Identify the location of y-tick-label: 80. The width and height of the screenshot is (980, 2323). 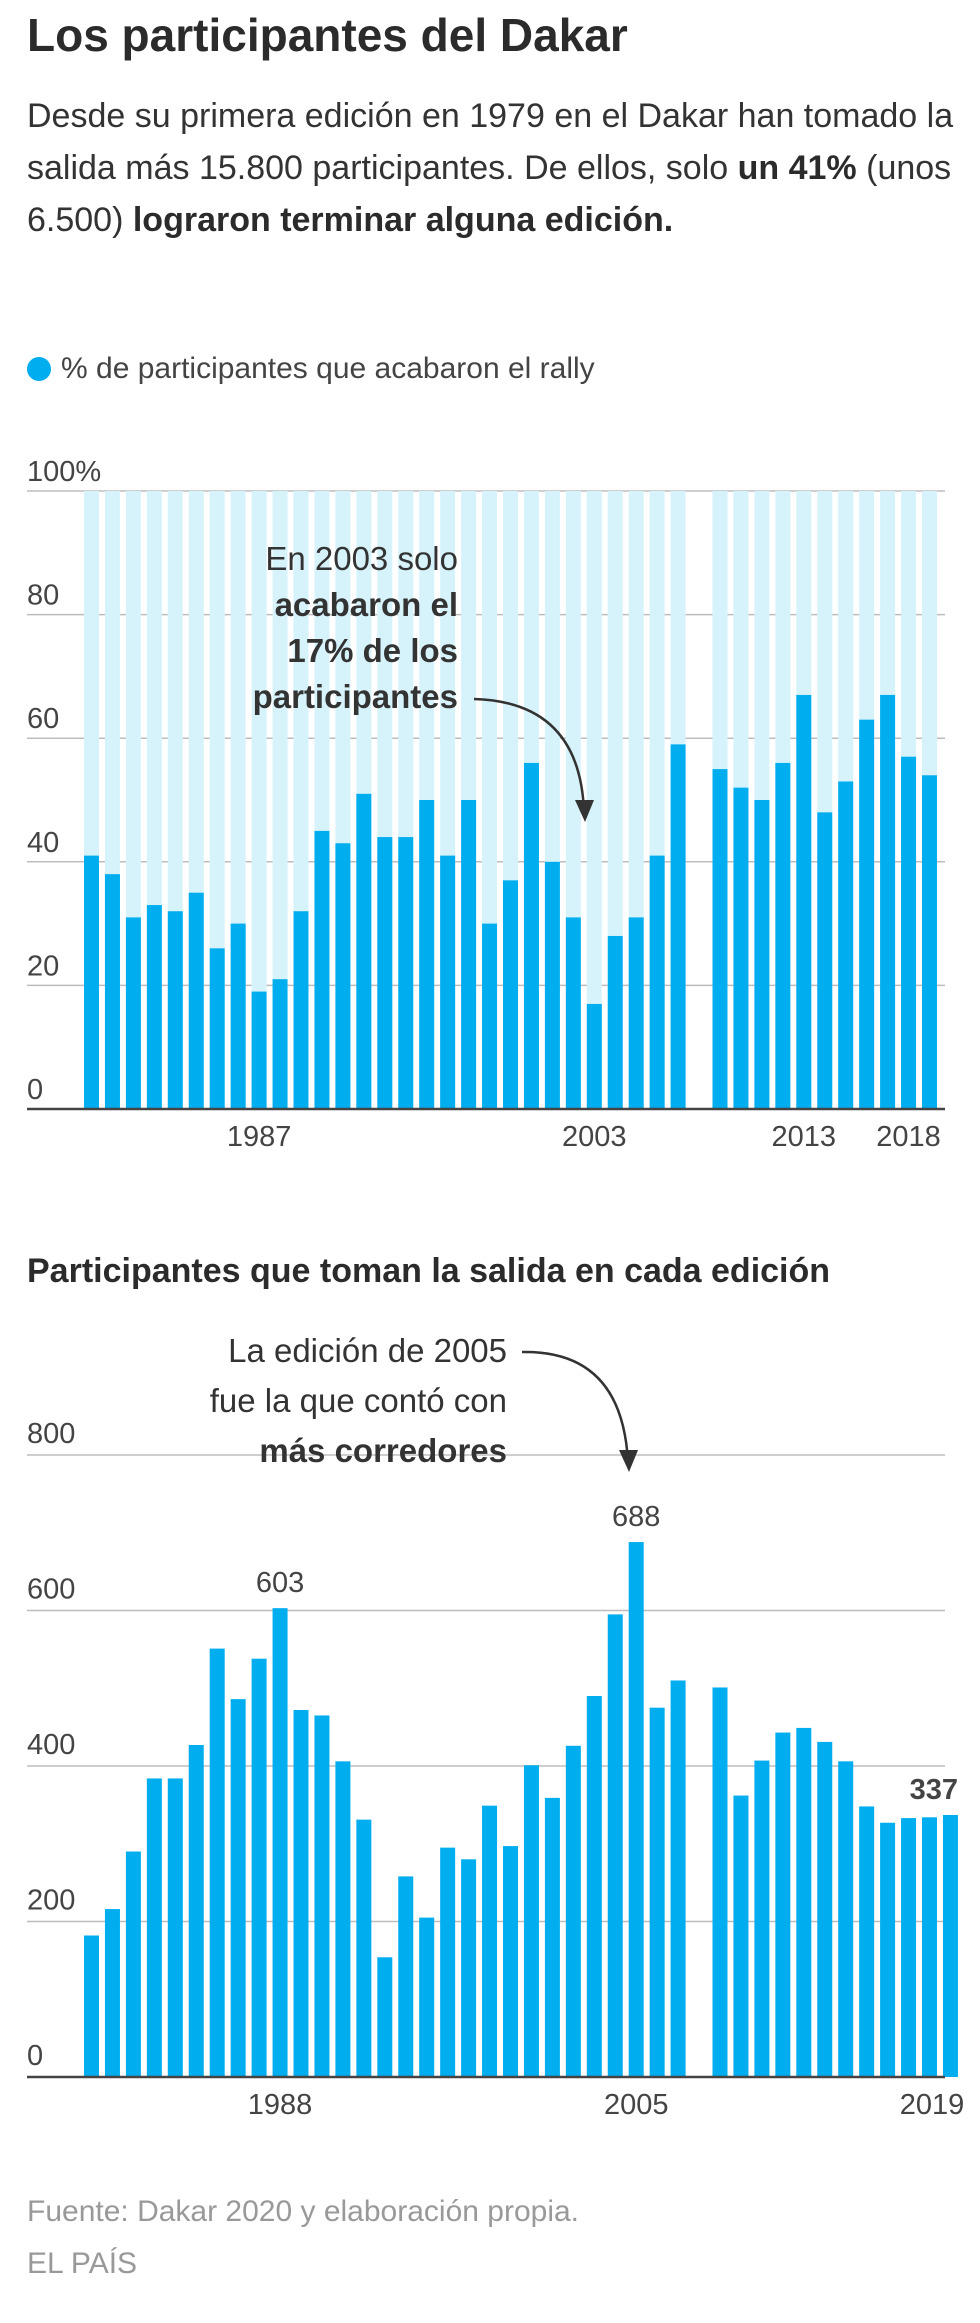
(43, 596).